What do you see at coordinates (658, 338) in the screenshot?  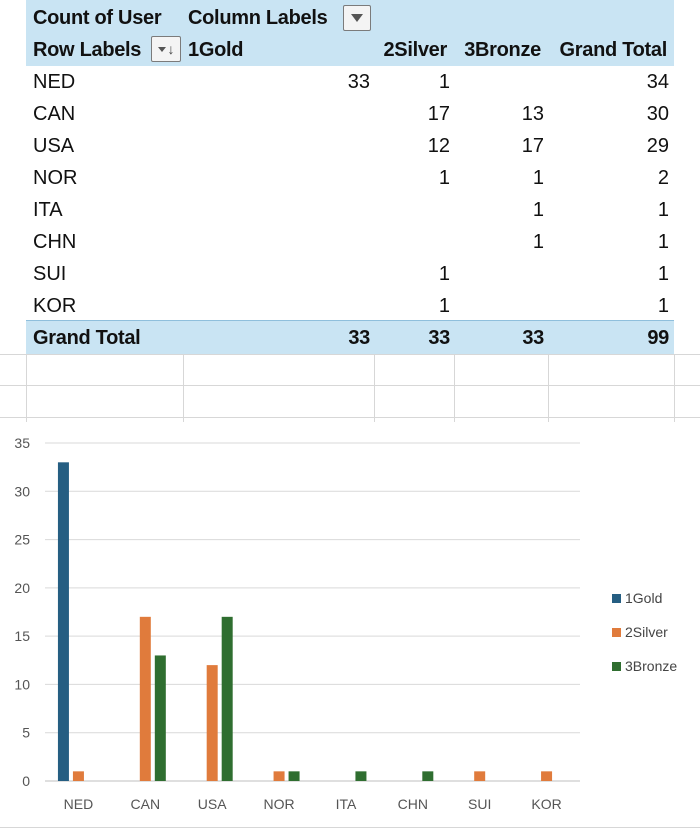 I see `grand-total-overall: 99` at bounding box center [658, 338].